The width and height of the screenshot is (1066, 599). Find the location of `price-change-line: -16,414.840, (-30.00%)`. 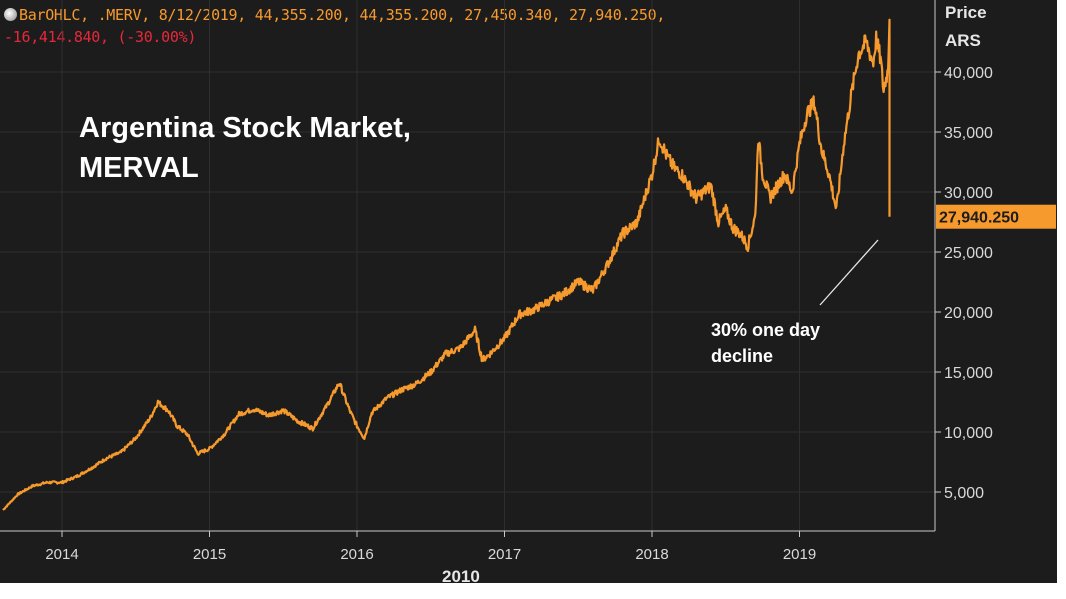

price-change-line: -16,414.840, (-30.00%) is located at coordinates (100, 37).